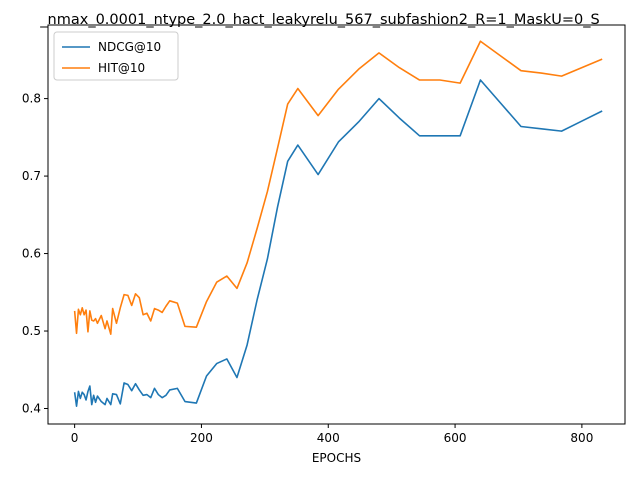 The height and width of the screenshot is (480, 640). What do you see at coordinates (336, 458) in the screenshot?
I see `x-axis-label: EPOCHS` at bounding box center [336, 458].